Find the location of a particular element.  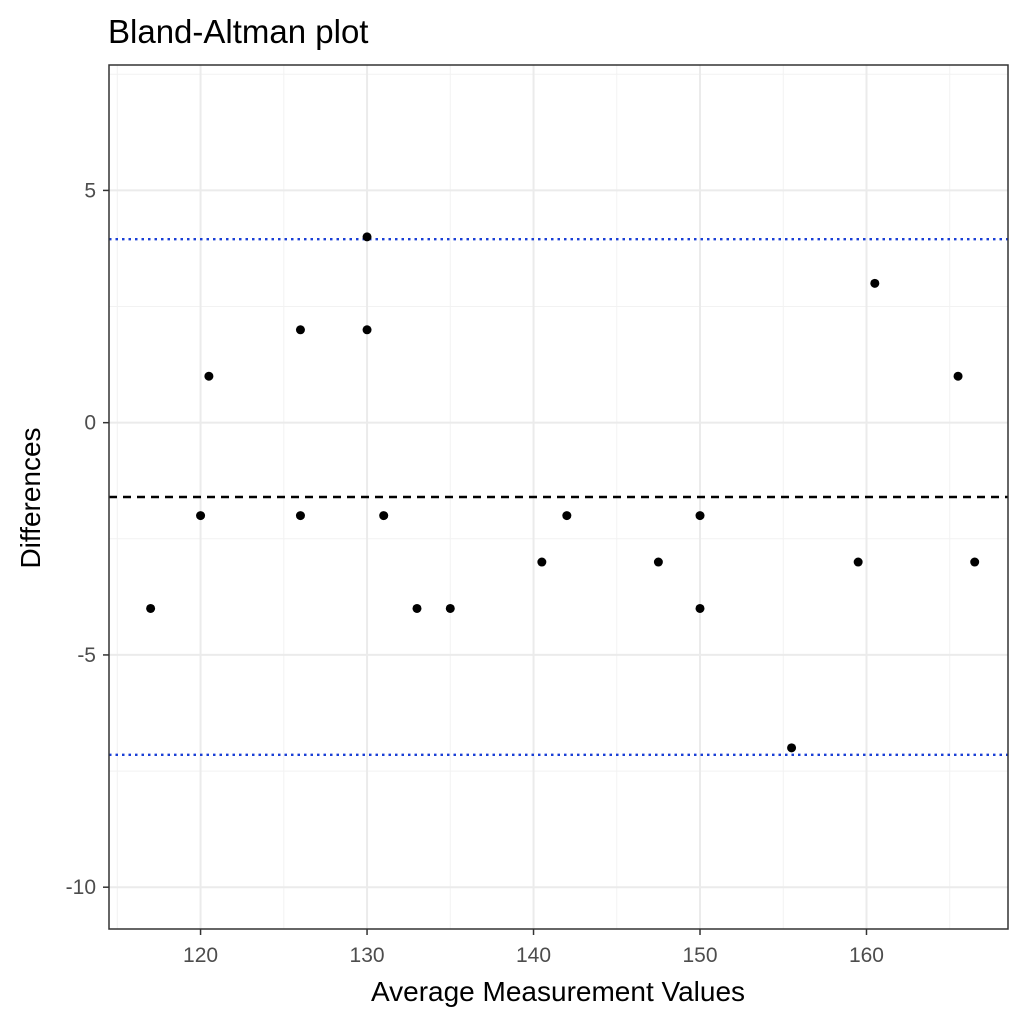

y-axis-ticks: 5 0 -5 -10 is located at coordinates (87, 539).